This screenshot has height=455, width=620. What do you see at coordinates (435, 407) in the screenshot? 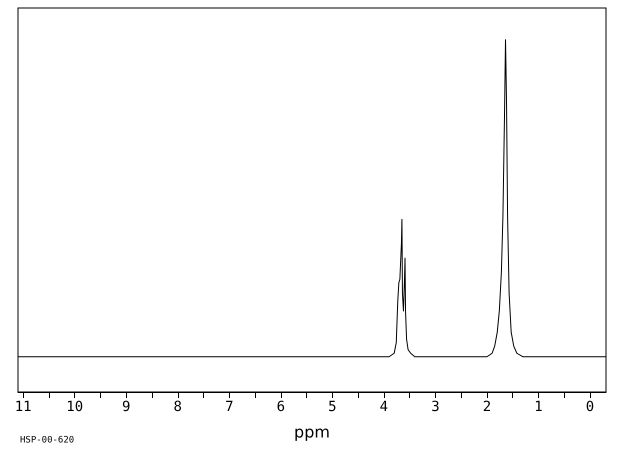
I see `x-tick-label: 3` at bounding box center [435, 407].